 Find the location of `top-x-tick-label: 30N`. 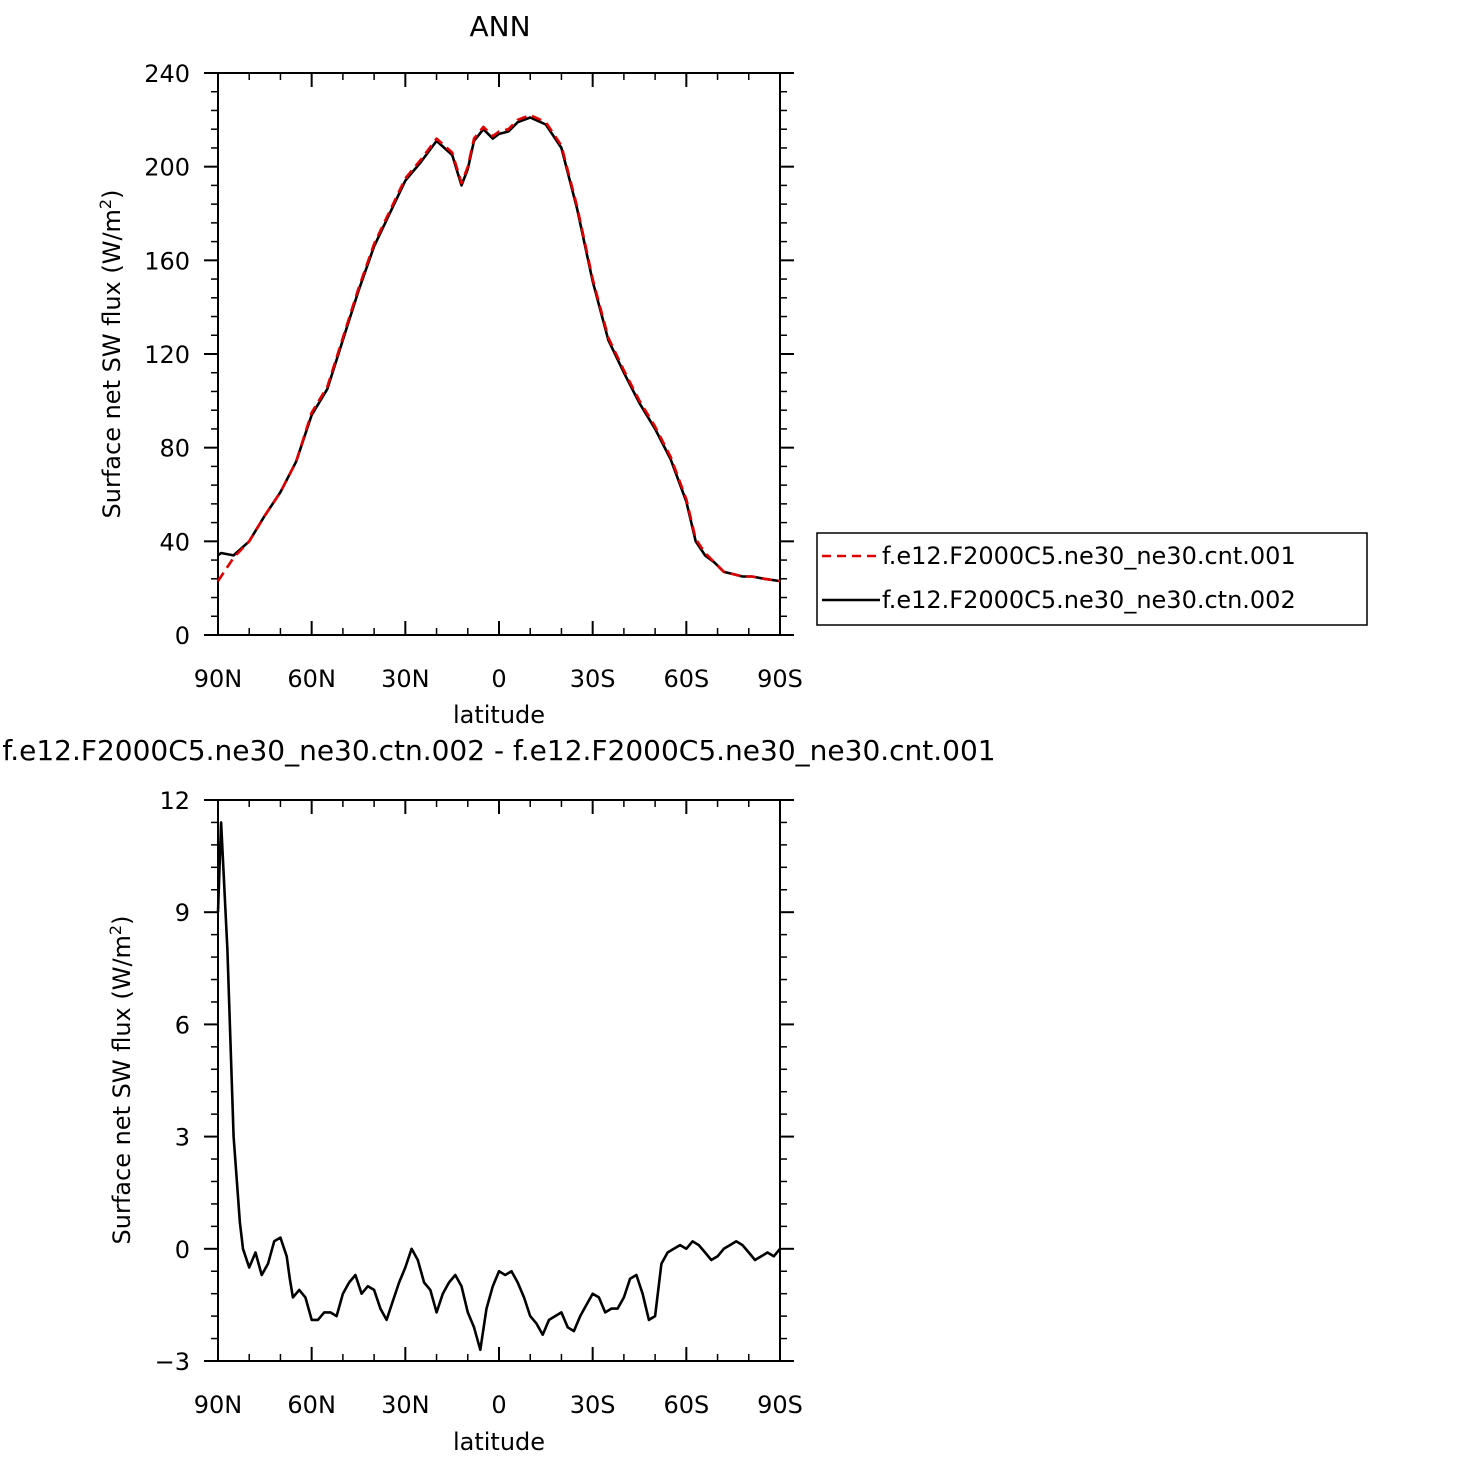

top-x-tick-label: 30N is located at coordinates (405, 679).